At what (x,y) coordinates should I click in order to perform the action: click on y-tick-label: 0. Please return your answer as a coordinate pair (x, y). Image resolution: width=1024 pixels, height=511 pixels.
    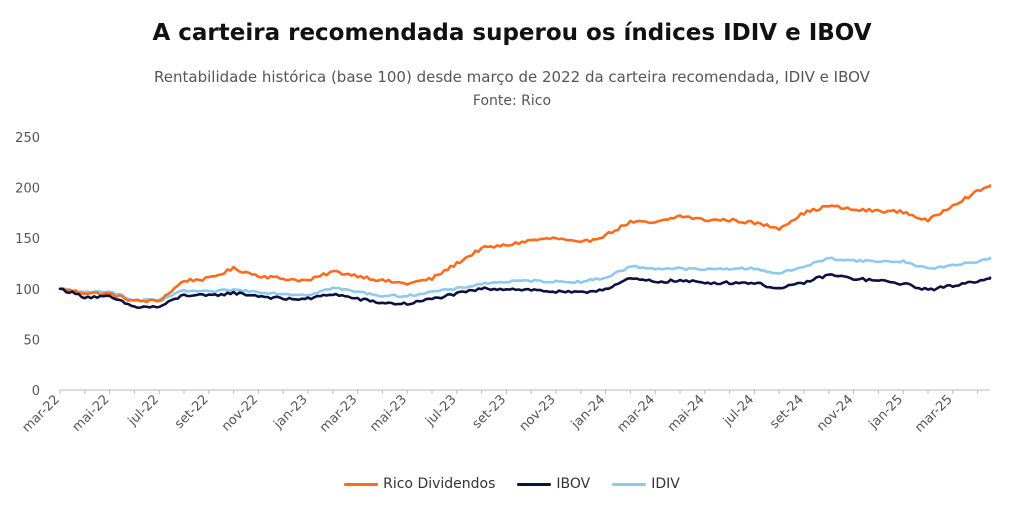
    Looking at the image, I should click on (36, 391).